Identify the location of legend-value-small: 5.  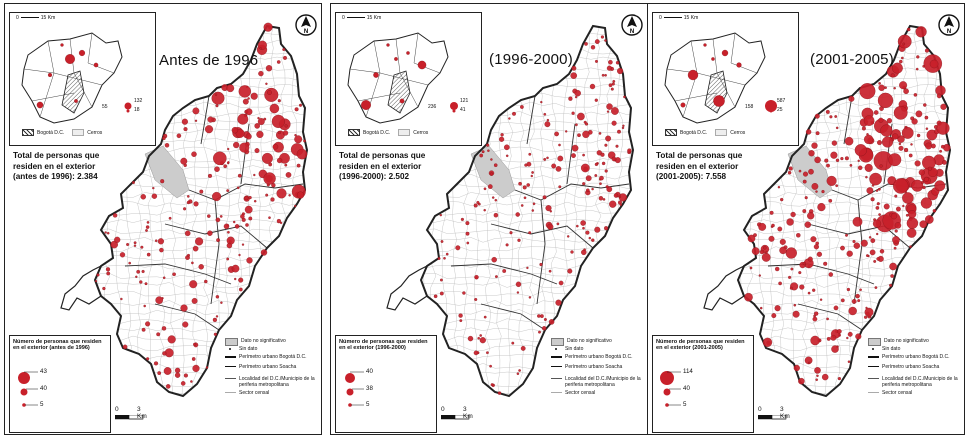
(42, 404).